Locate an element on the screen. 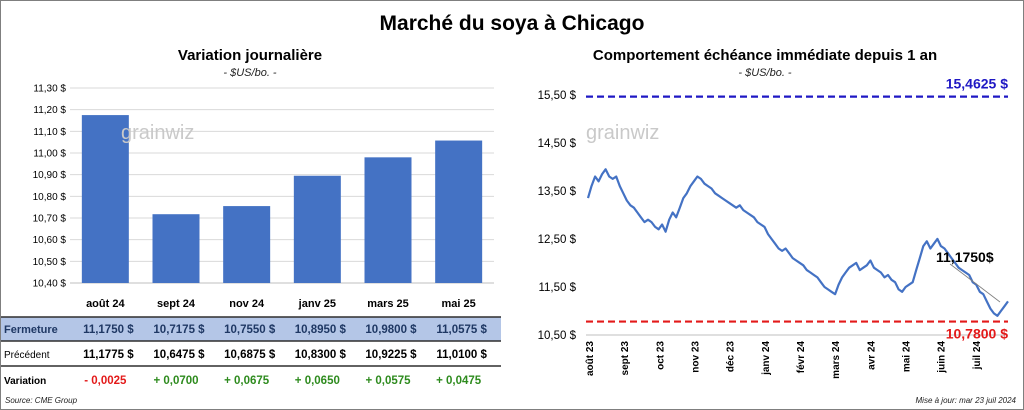 The height and width of the screenshot is (410, 1024). table-cell: 10,6875 $ is located at coordinates (250, 355).